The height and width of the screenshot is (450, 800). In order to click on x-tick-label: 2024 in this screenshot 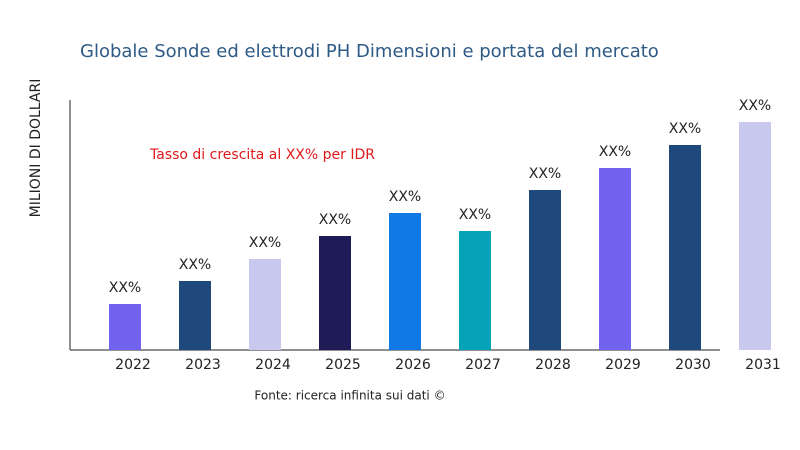, I will do `click(273, 365)`.